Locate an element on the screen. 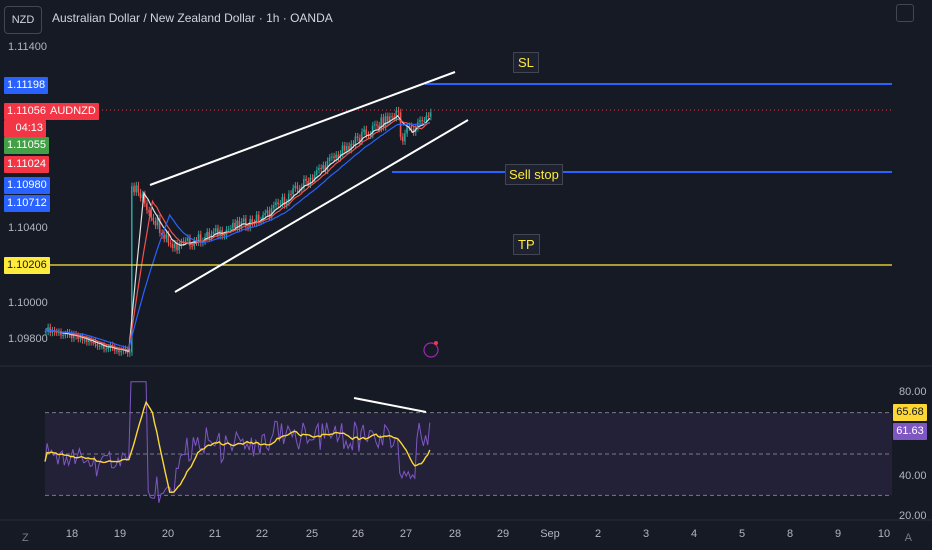 This screenshot has width=932, height=550. rsi-ma-line is located at coordinates (237, 447).